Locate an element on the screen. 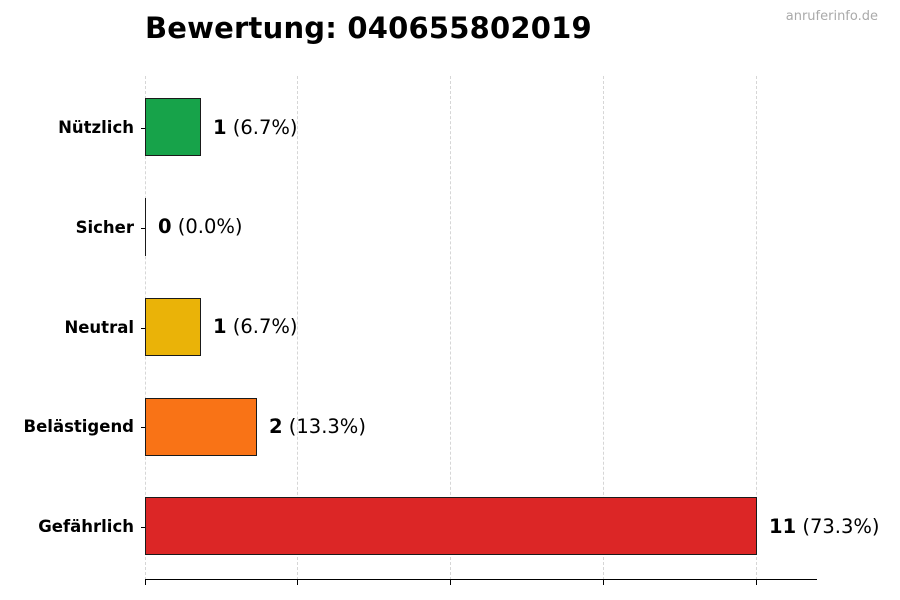 This screenshot has height=600, width=900. value-count: 0 is located at coordinates (165, 226).